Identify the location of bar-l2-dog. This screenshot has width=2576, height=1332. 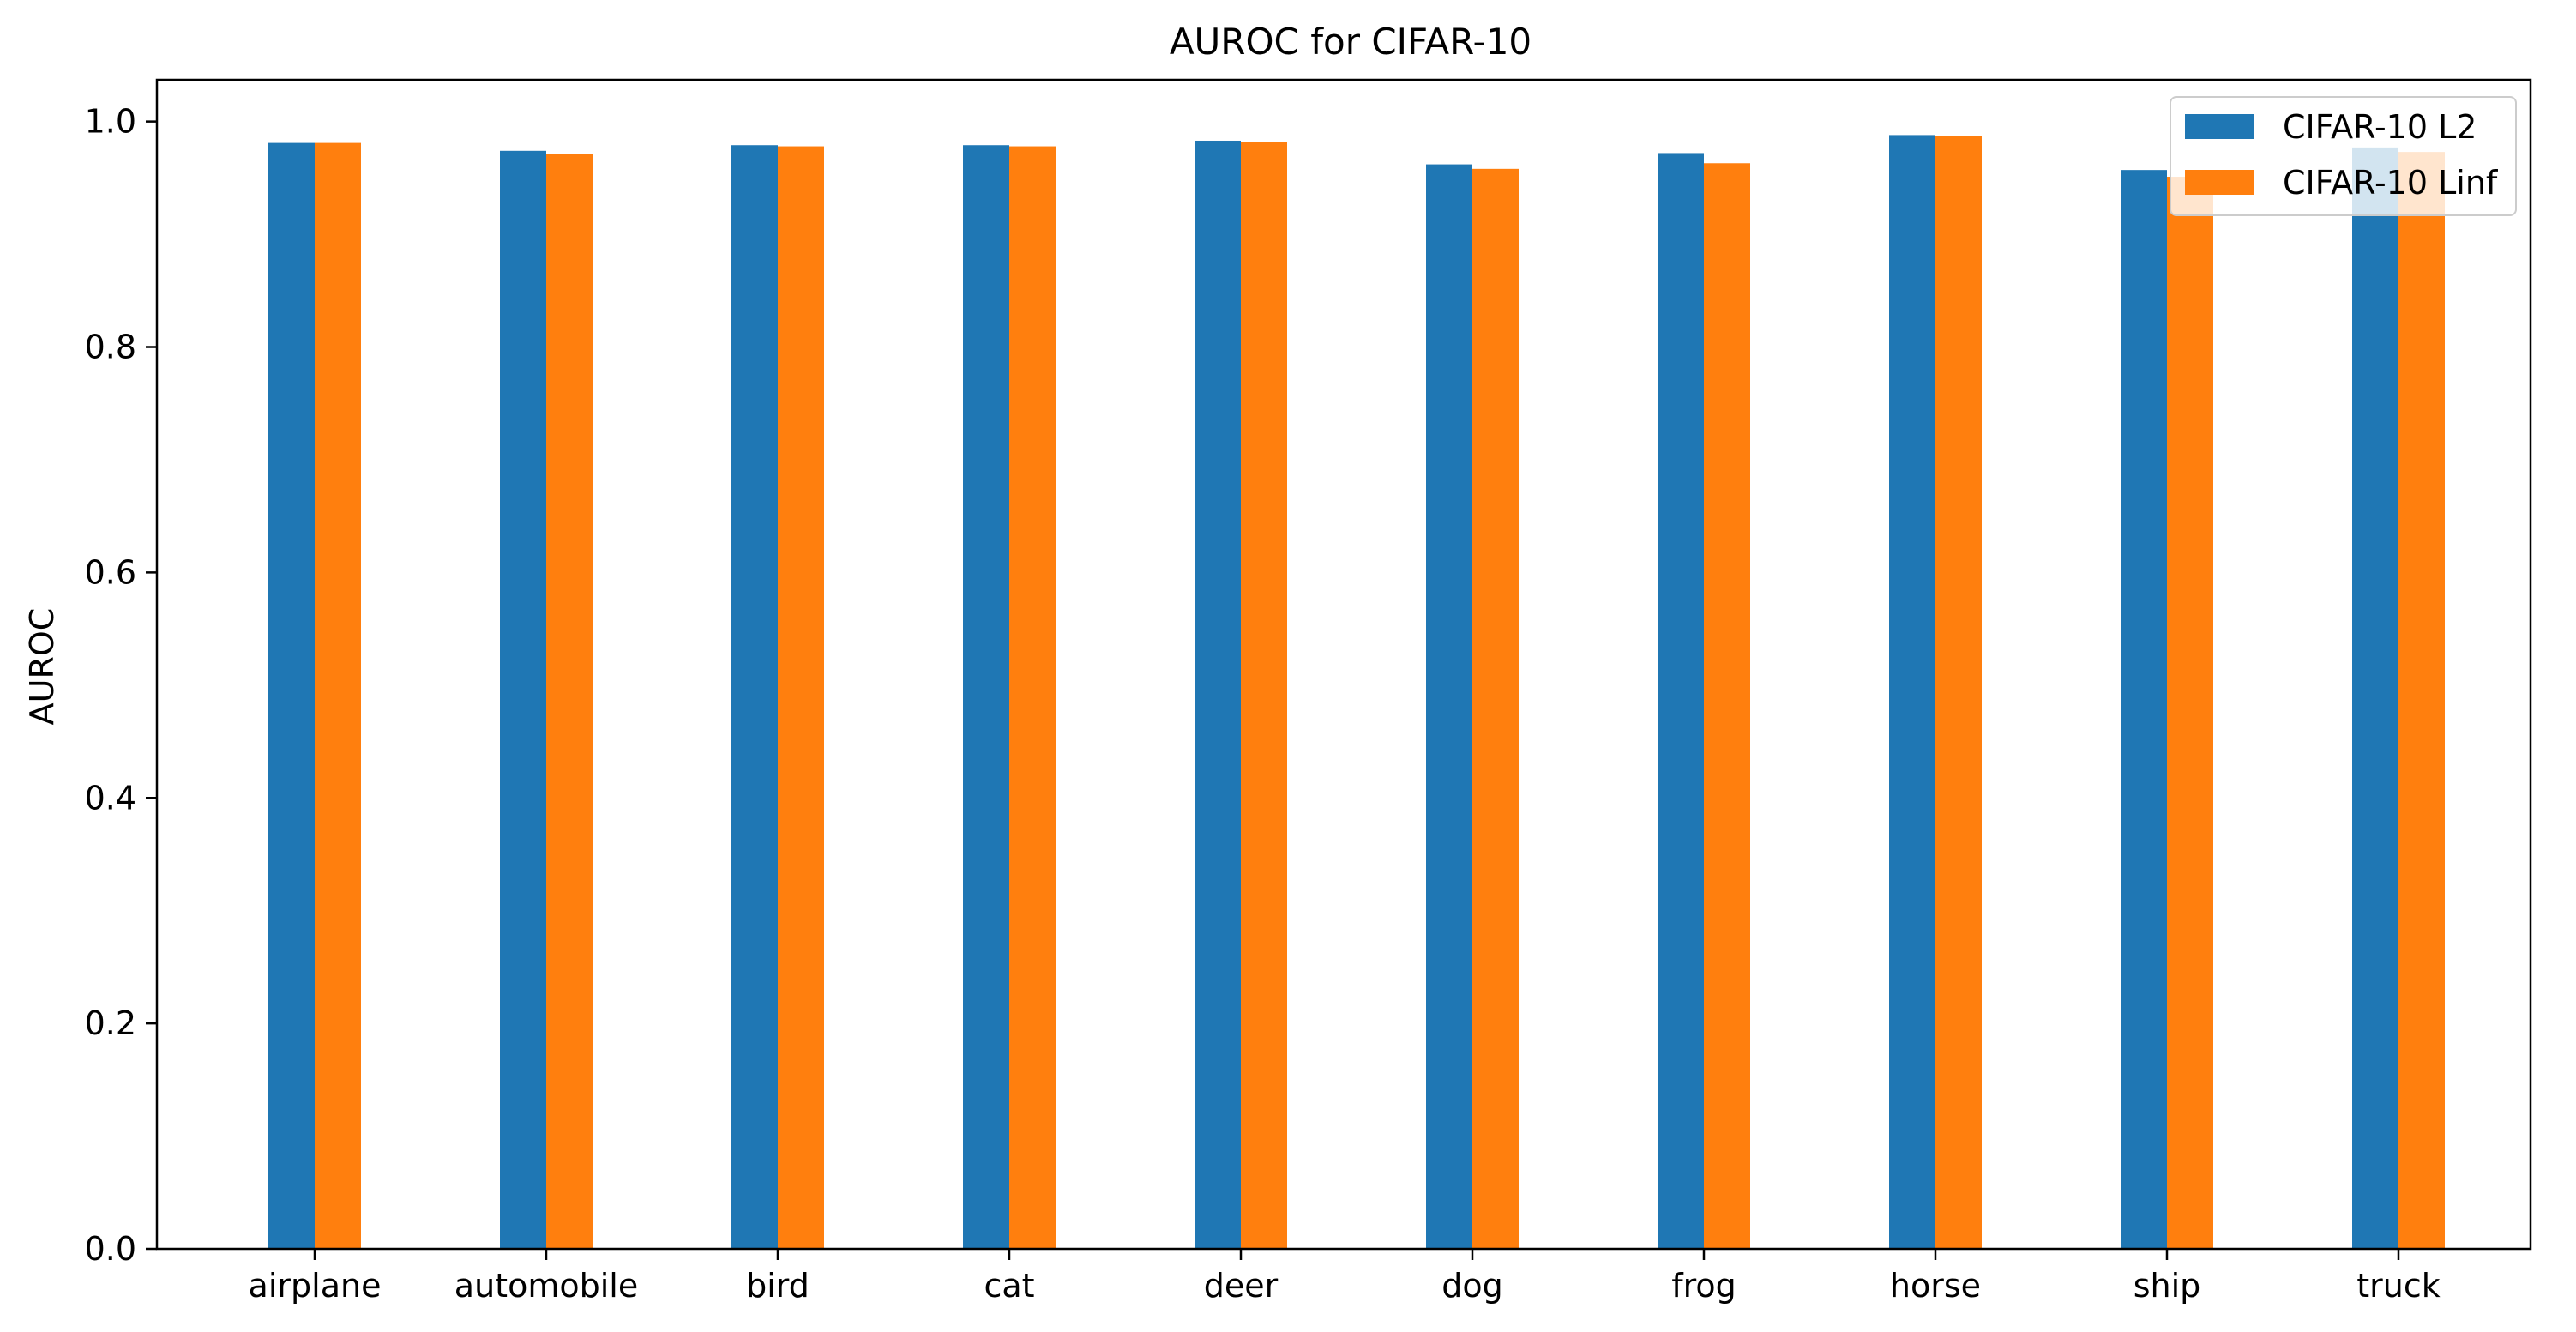
(1449, 706).